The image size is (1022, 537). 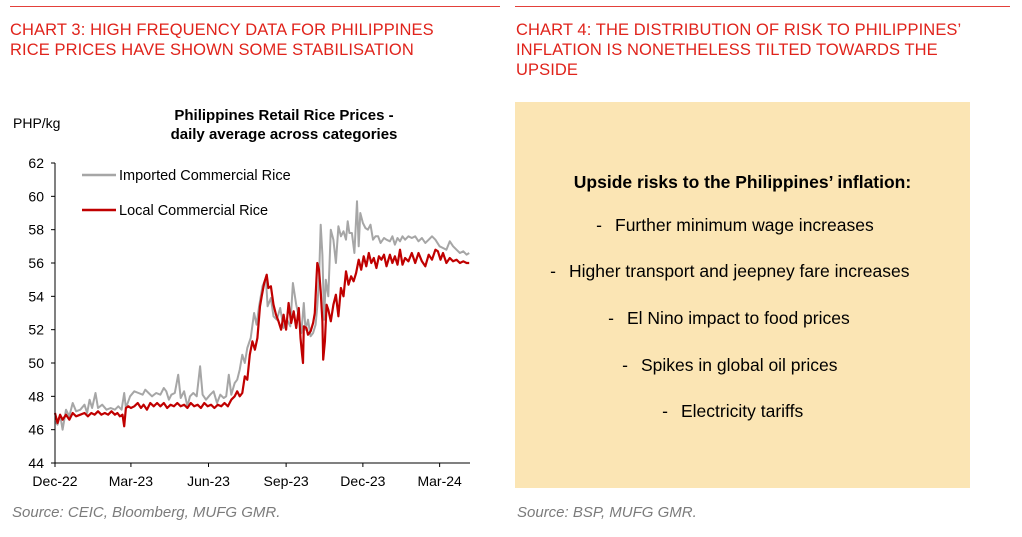 I want to click on risk-item: - El Nino impact to food prices, so click(x=722, y=318).